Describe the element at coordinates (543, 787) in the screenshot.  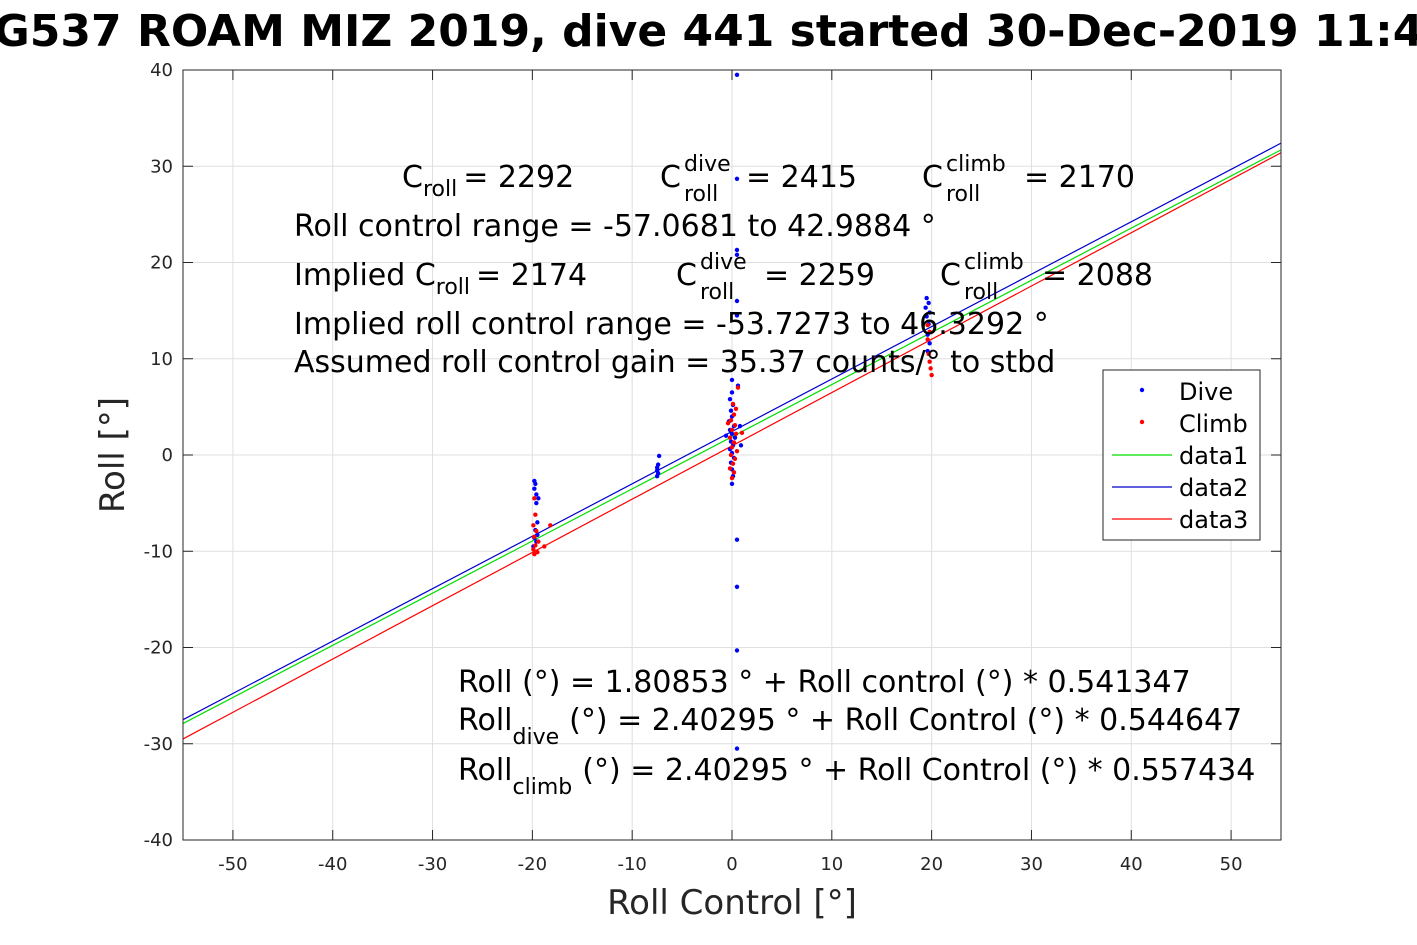
I see `climb-subscript: climb` at that location.